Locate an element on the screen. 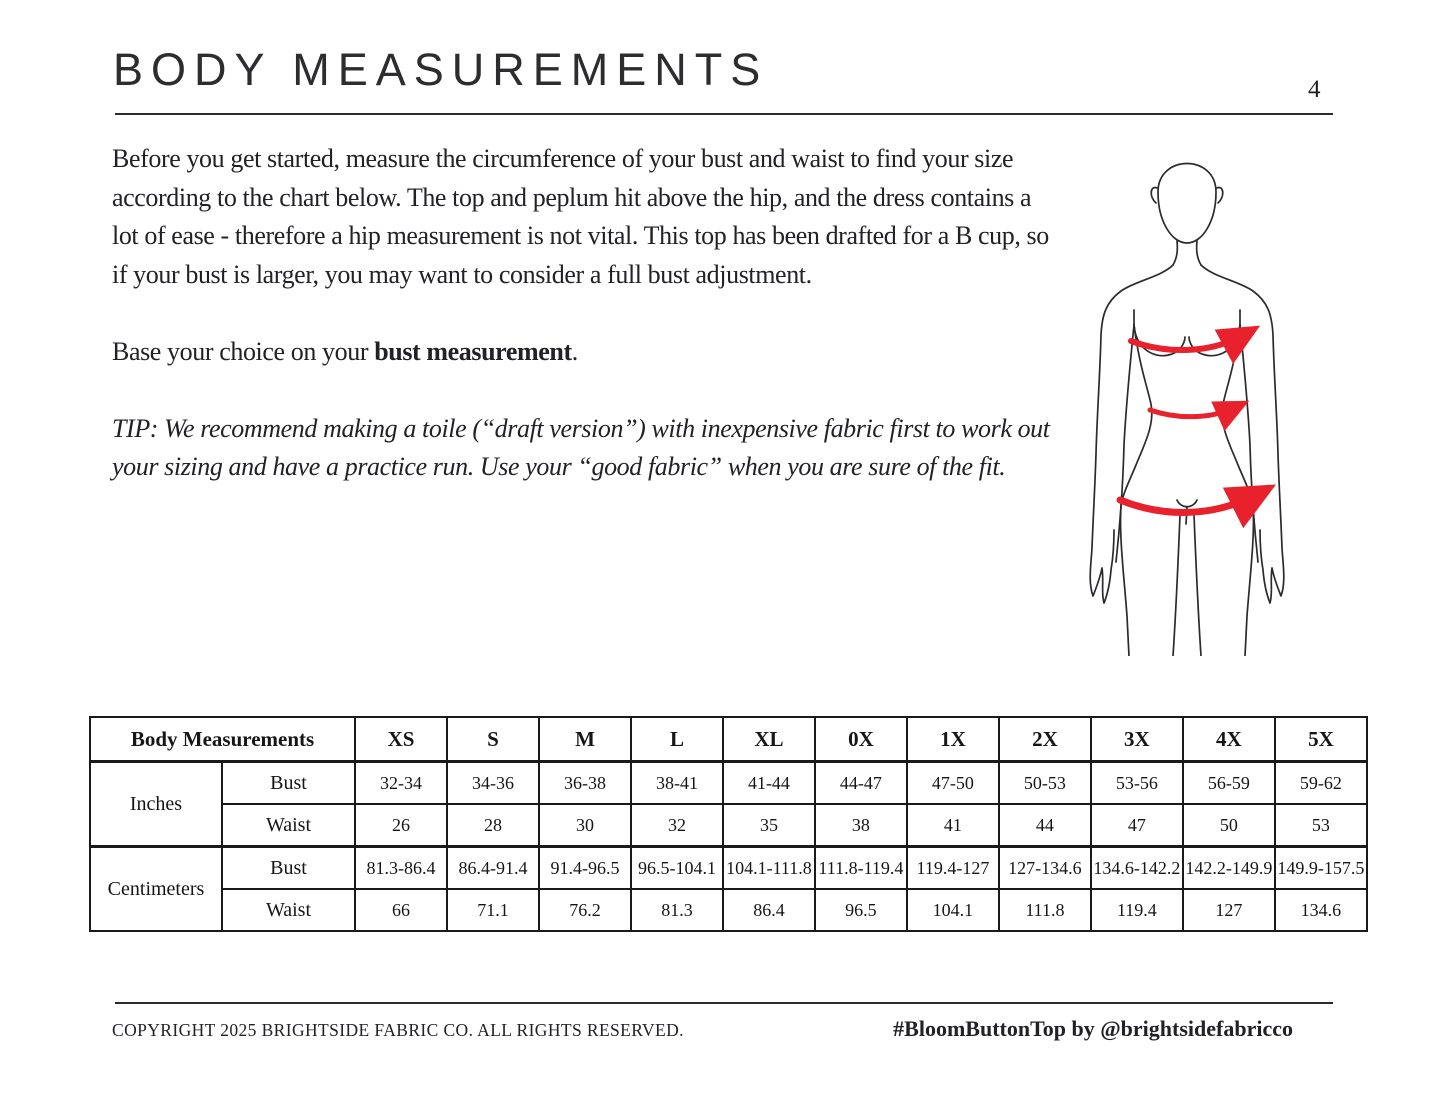 Image resolution: width=1445 pixels, height=1116 pixels. value-cell: 91.4-96.5 is located at coordinates (584, 867).